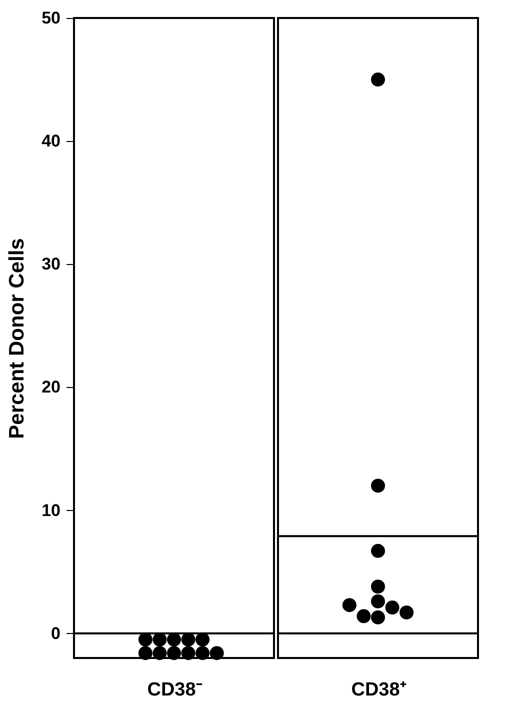 This screenshot has width=520, height=719. What do you see at coordinates (51, 18) in the screenshot?
I see `y-tick-label: 50` at bounding box center [51, 18].